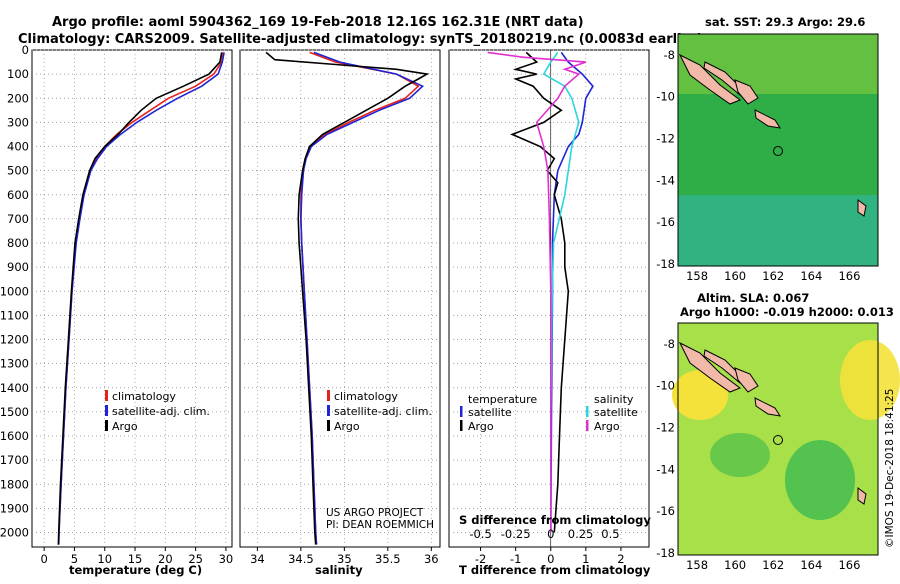 Image resolution: width=900 pixels, height=584 pixels. Describe the element at coordinates (18, 98) in the screenshot. I see `depth-tick-label: 200` at that location.